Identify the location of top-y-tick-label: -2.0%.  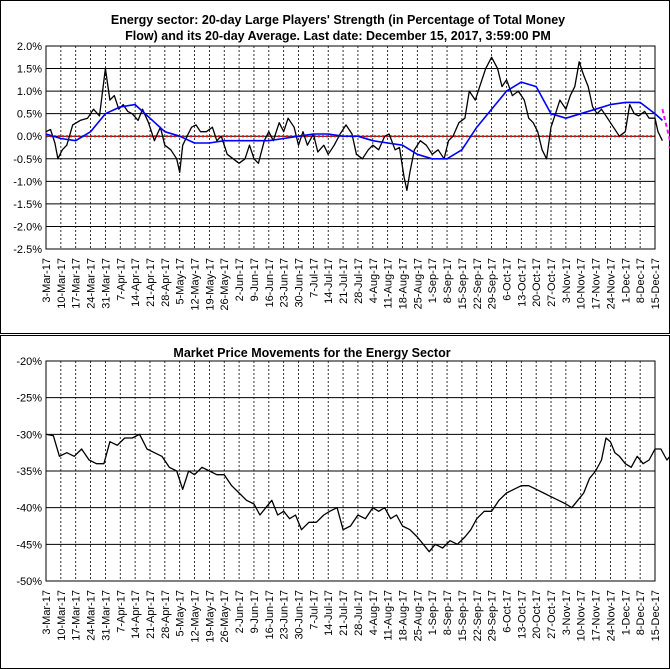
(27, 227).